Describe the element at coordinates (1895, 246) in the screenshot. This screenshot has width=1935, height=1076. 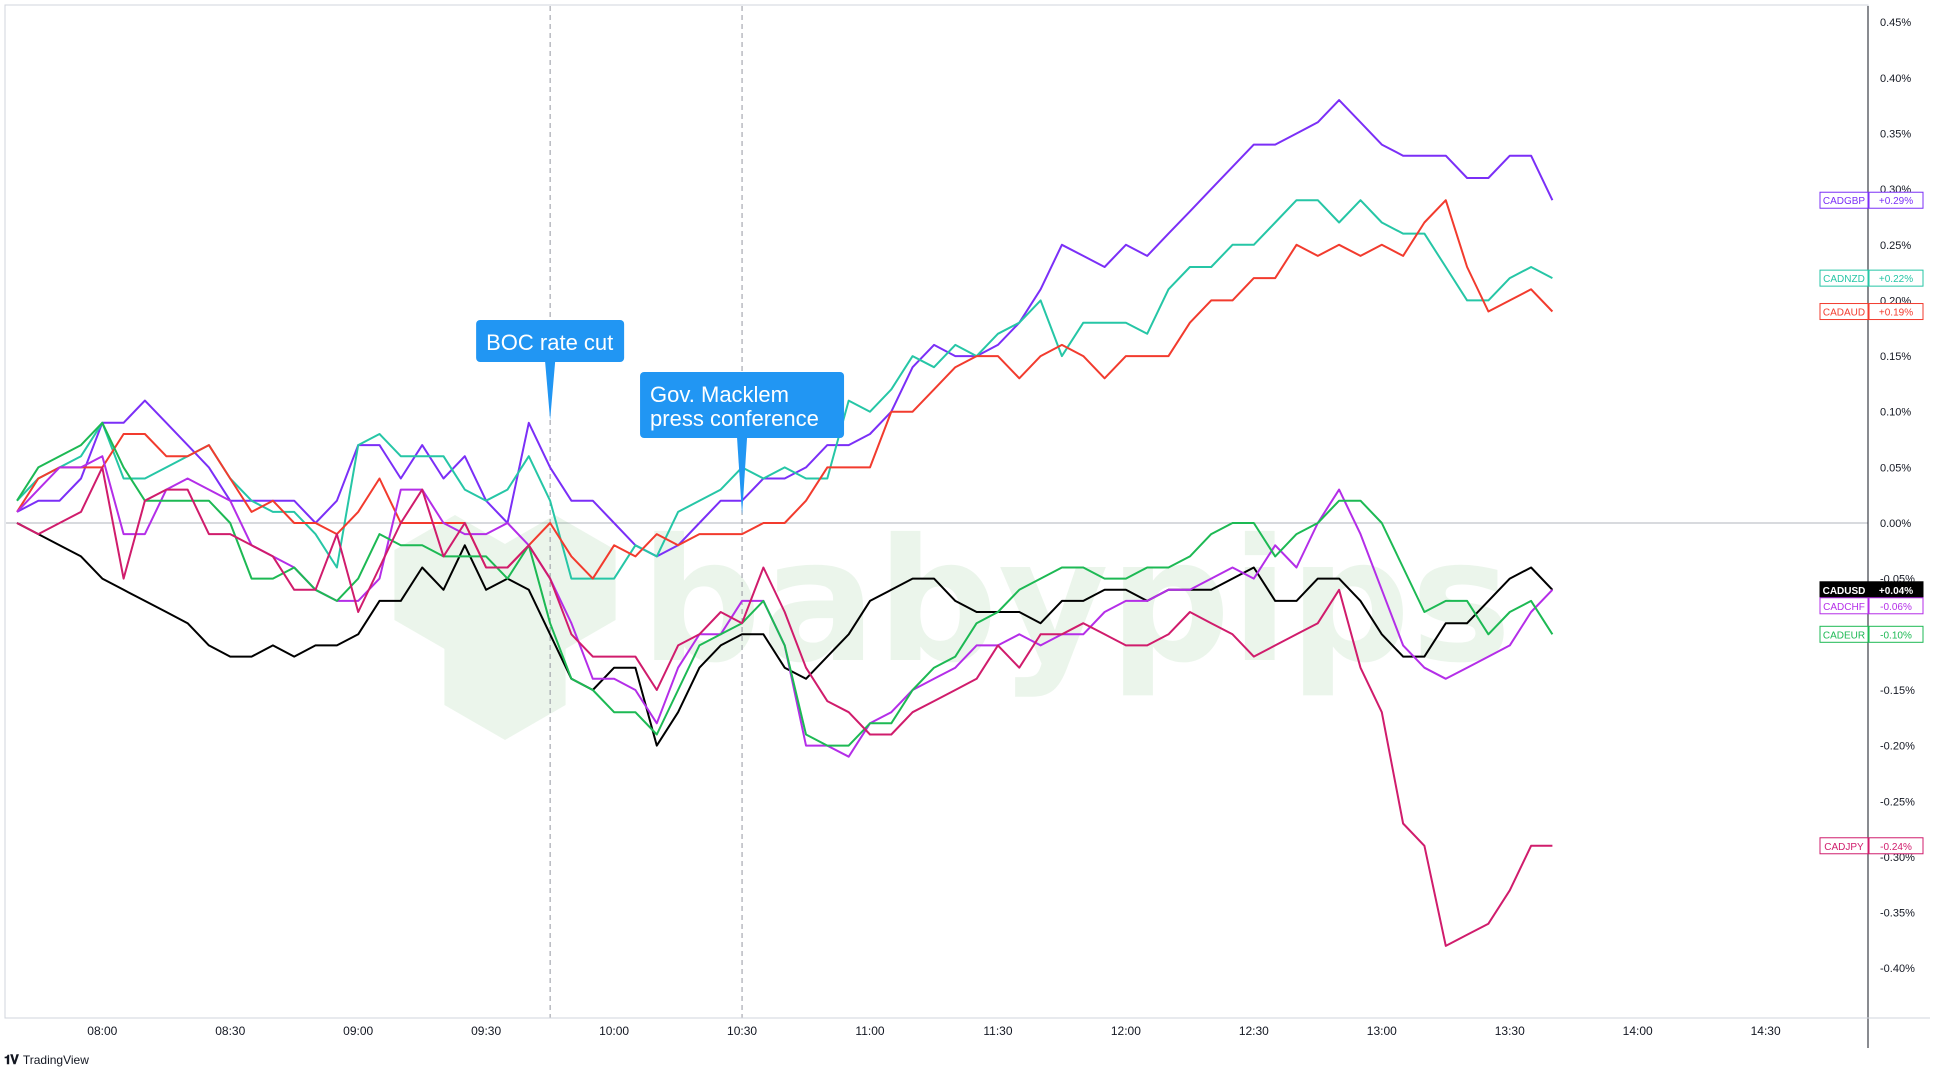
I see `y-tick-label: 0.25%` at that location.